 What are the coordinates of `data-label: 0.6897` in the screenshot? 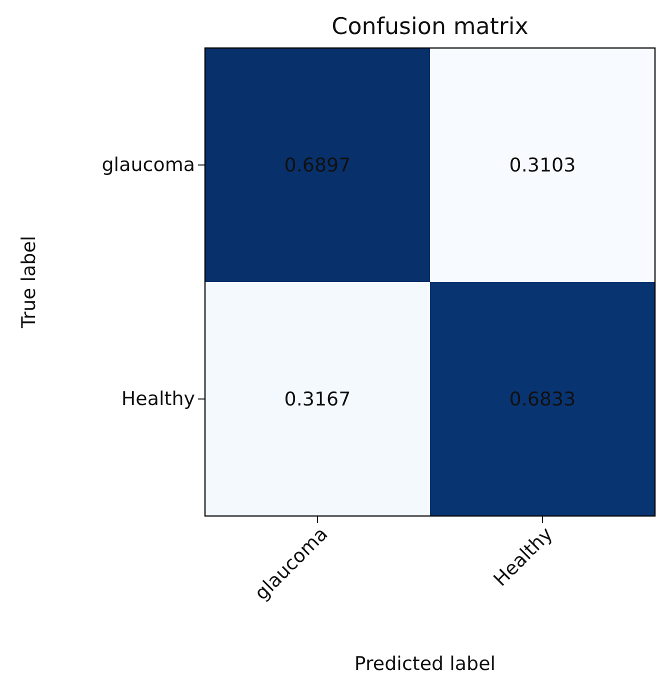 It's located at (317, 165).